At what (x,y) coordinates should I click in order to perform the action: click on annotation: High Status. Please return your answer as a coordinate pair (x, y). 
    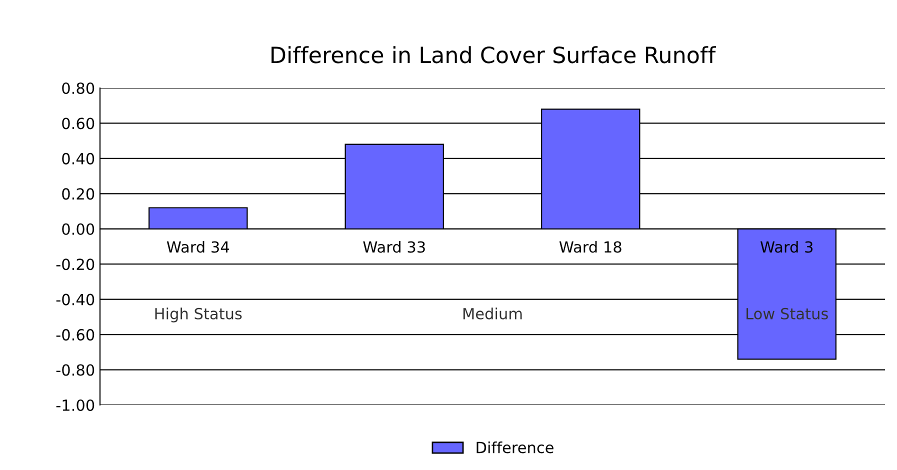
    Looking at the image, I should click on (198, 315).